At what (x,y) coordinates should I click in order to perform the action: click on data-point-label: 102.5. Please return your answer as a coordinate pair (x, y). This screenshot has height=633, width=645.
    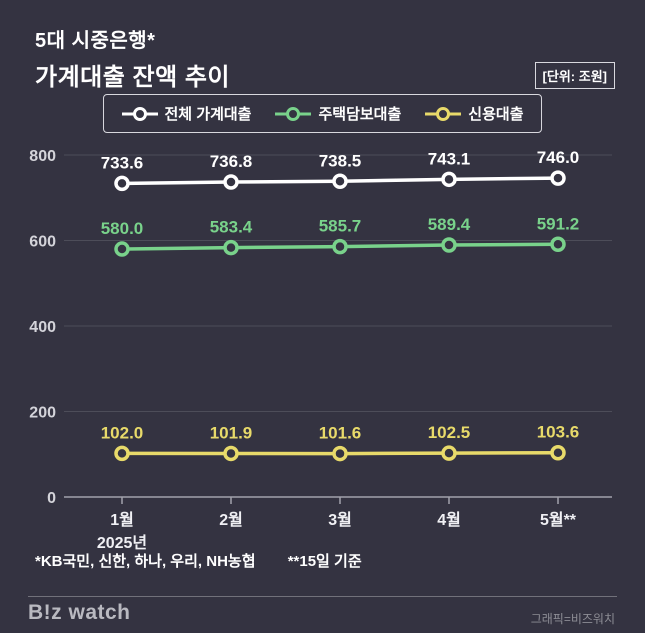
    Looking at the image, I should click on (449, 432).